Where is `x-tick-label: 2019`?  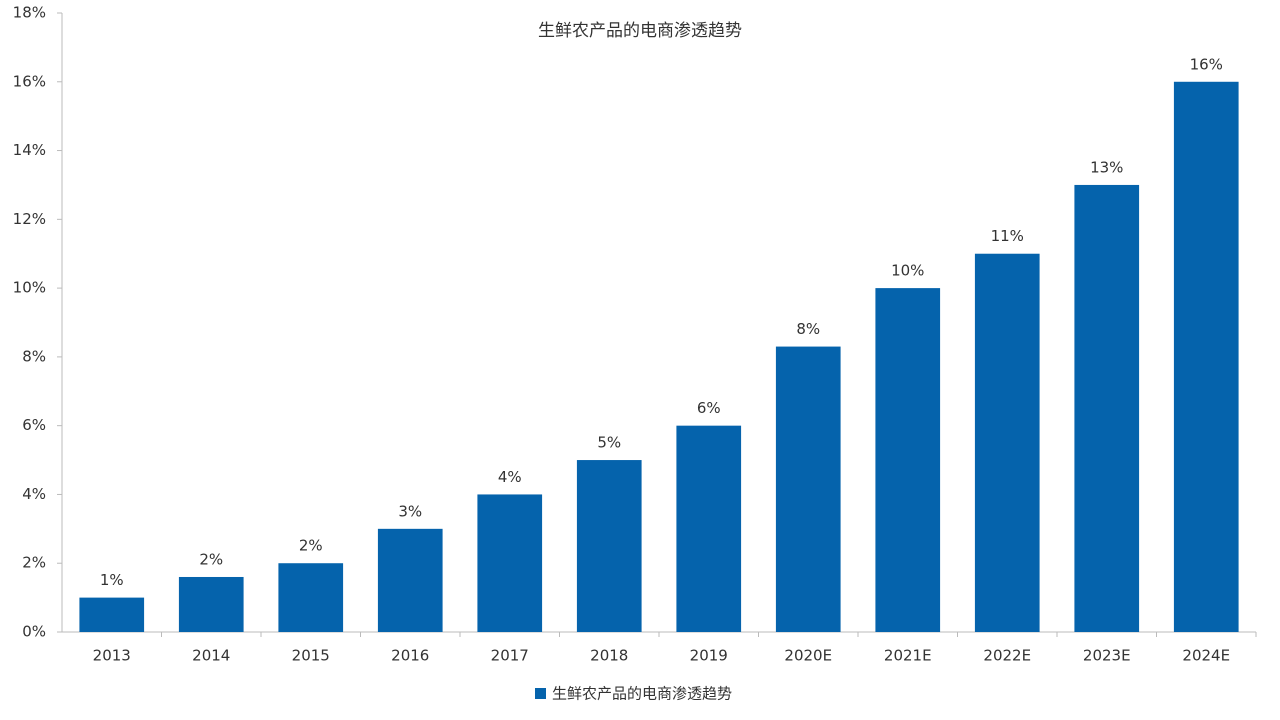
x-tick-label: 2019 is located at coordinates (709, 656).